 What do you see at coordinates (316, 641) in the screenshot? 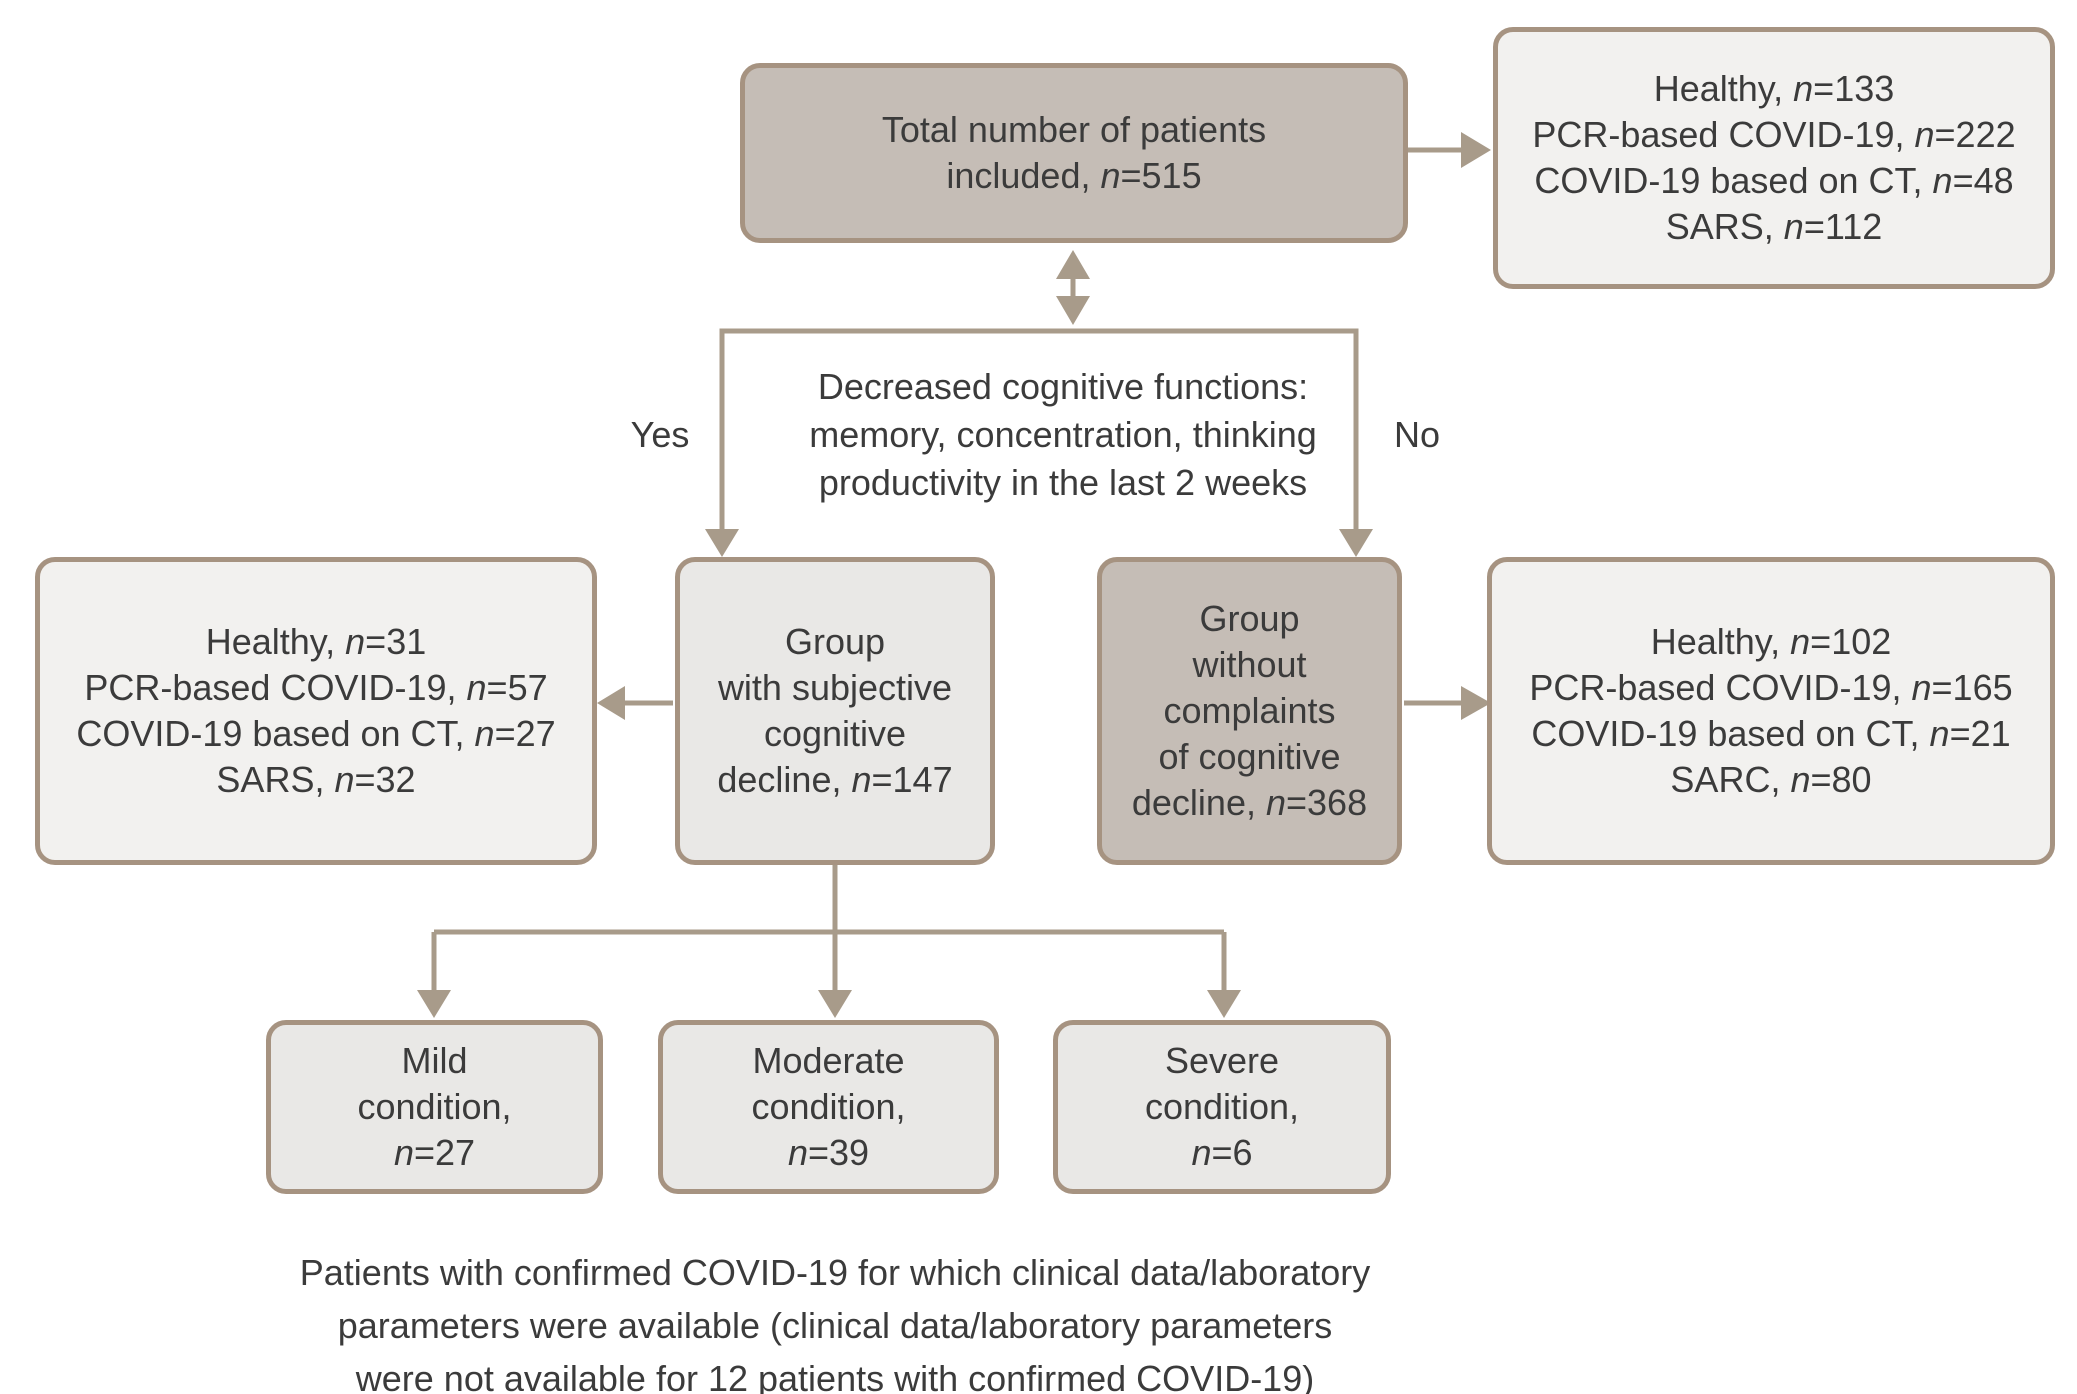
I see `text-line: Healthy, n=31` at bounding box center [316, 641].